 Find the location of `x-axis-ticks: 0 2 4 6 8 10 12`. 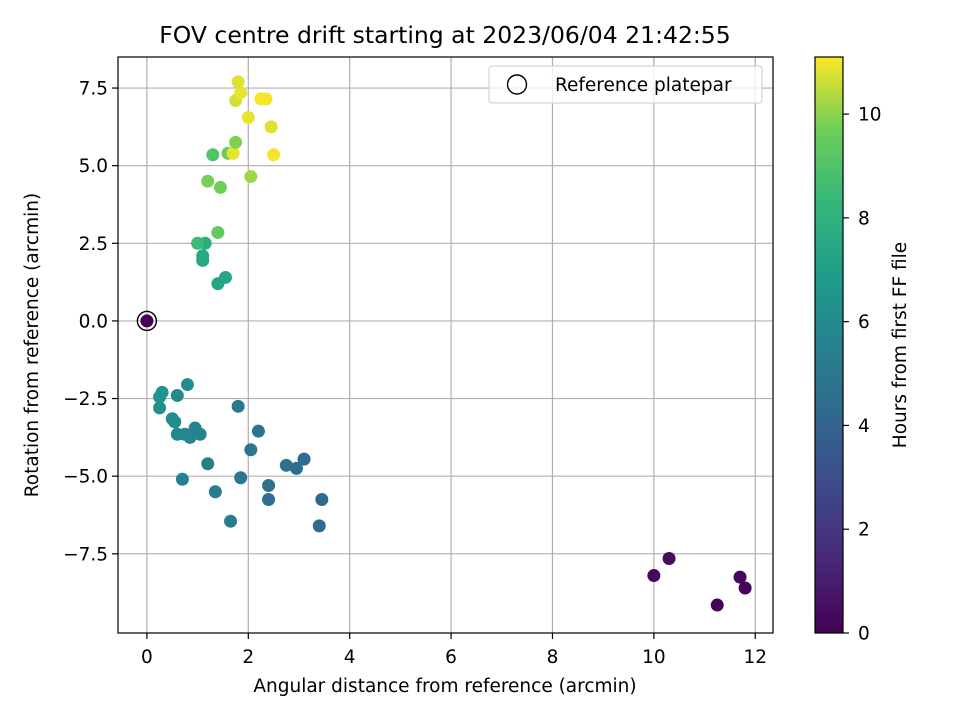

x-axis-ticks: 0 2 4 6 8 10 12 is located at coordinates (454, 650).